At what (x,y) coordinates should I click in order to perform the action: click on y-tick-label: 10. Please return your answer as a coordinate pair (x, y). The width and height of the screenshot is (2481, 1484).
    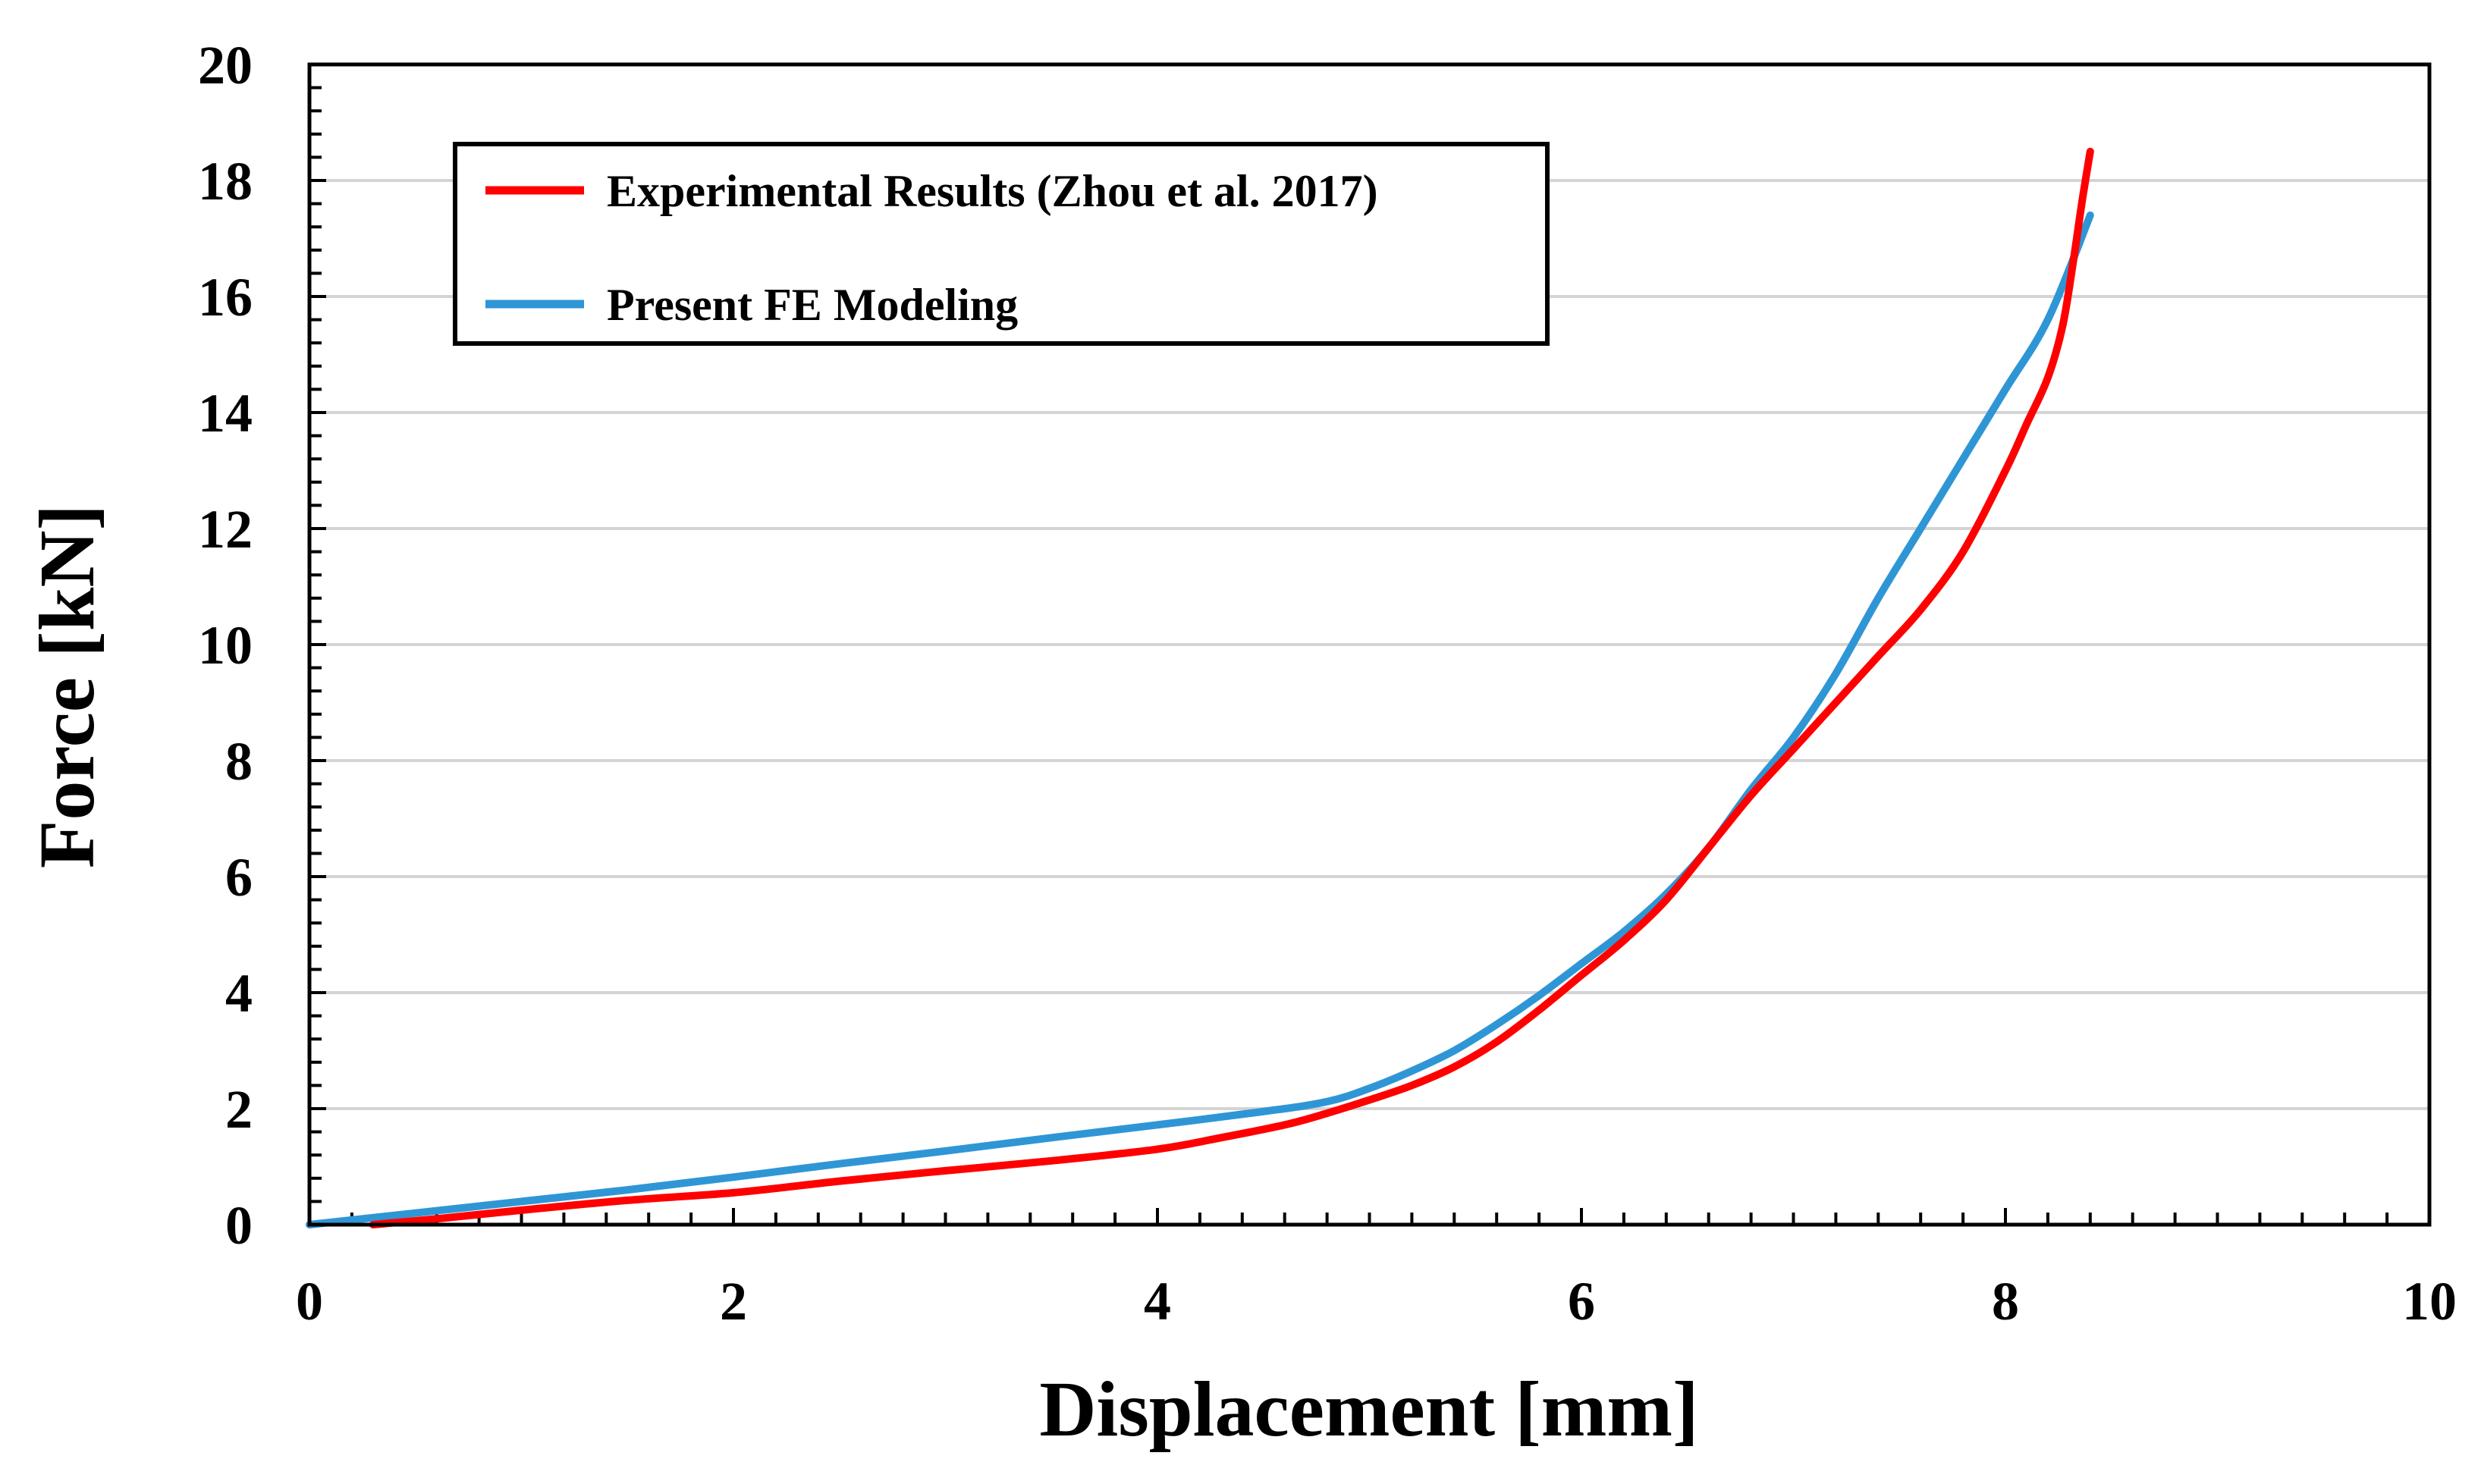
    Looking at the image, I should click on (225, 645).